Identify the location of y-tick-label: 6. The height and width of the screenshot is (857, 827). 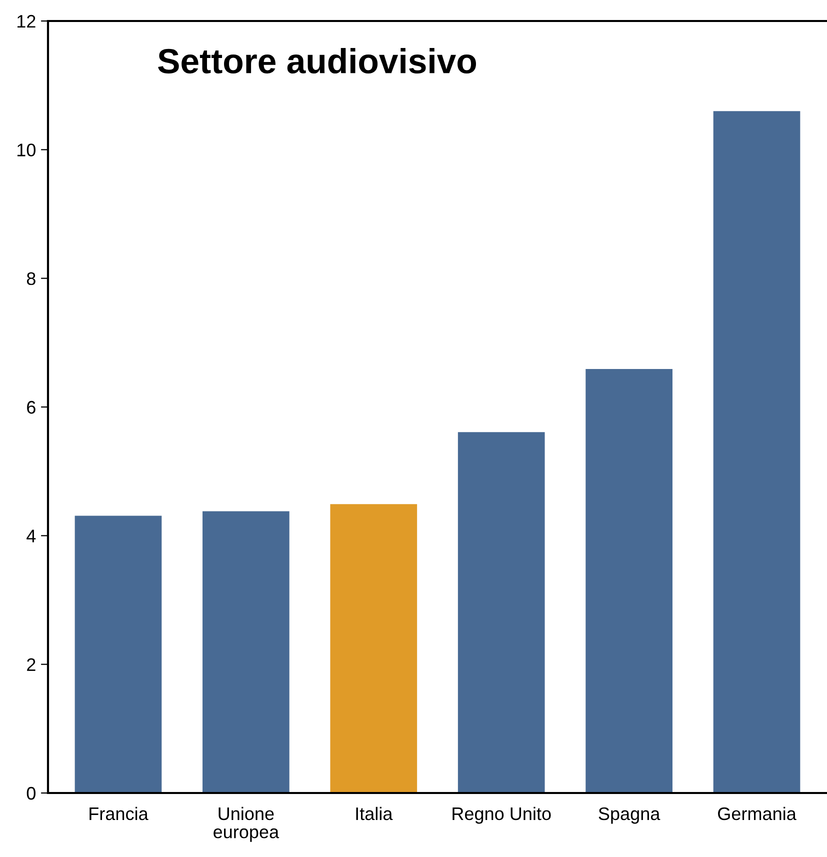
(31, 407).